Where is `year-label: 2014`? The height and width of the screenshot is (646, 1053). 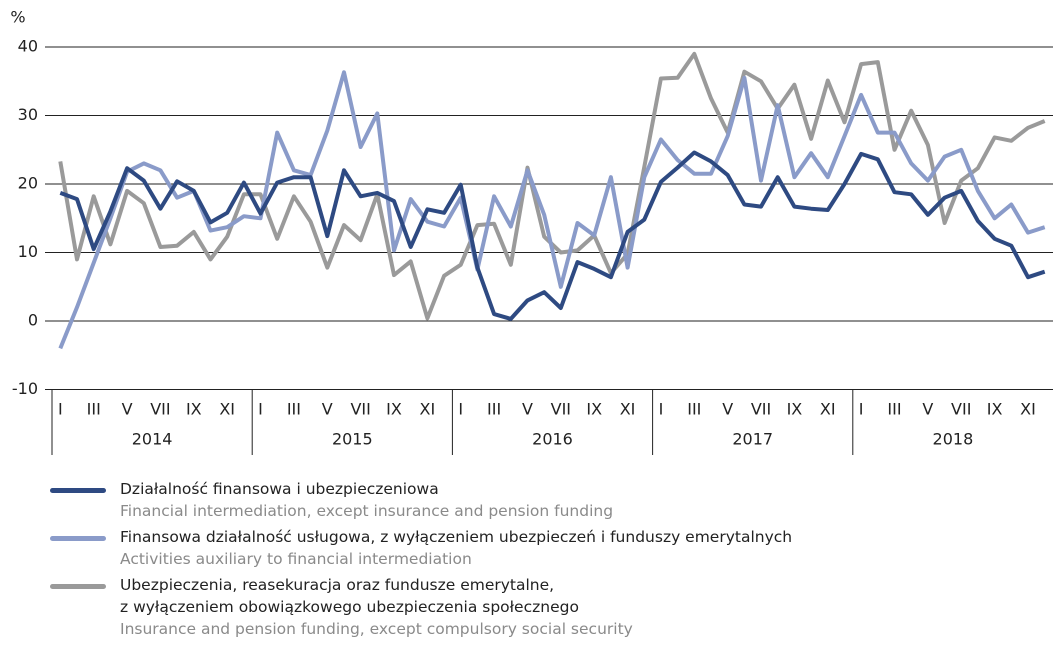 year-label: 2014 is located at coordinates (152, 439).